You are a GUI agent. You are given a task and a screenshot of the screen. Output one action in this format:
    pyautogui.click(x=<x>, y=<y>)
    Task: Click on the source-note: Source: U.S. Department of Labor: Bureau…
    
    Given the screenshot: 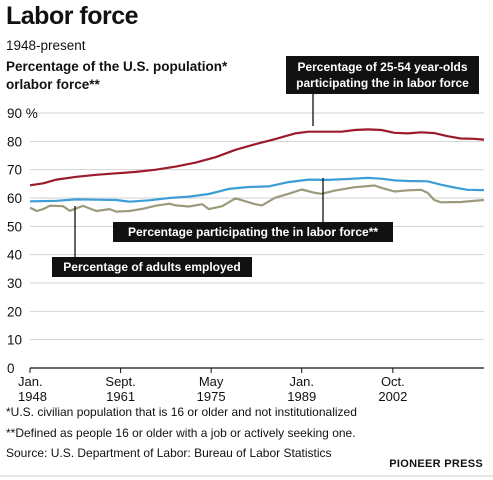 What is the action you would take?
    pyautogui.click(x=169, y=453)
    